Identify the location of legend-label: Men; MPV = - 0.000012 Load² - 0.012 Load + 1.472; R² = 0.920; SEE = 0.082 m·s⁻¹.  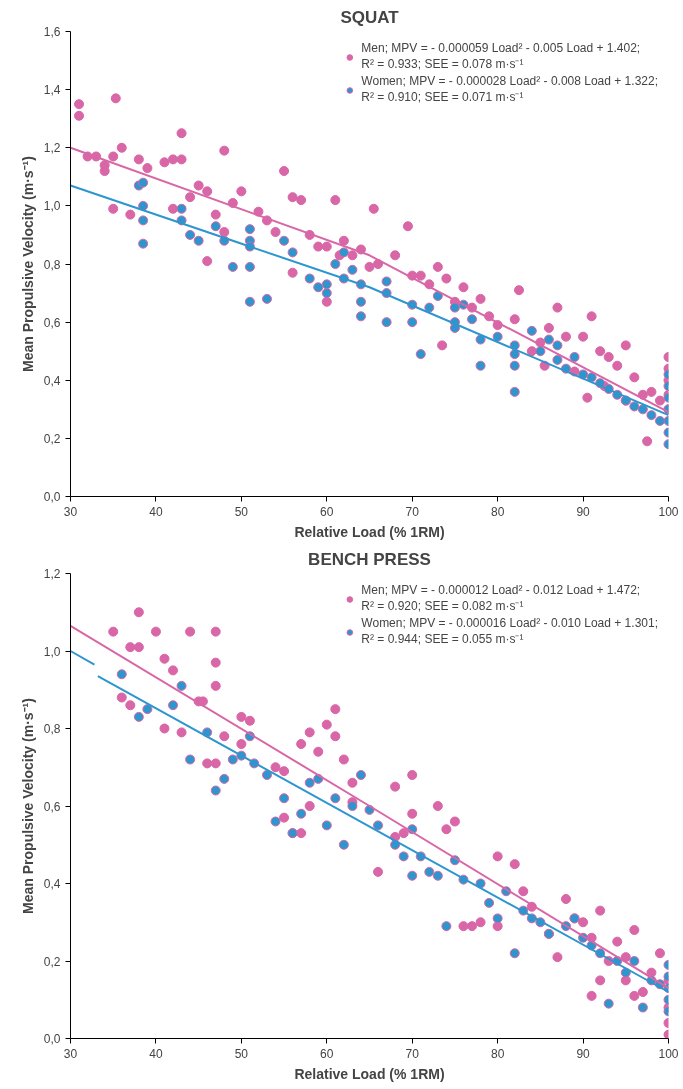
(501, 598).